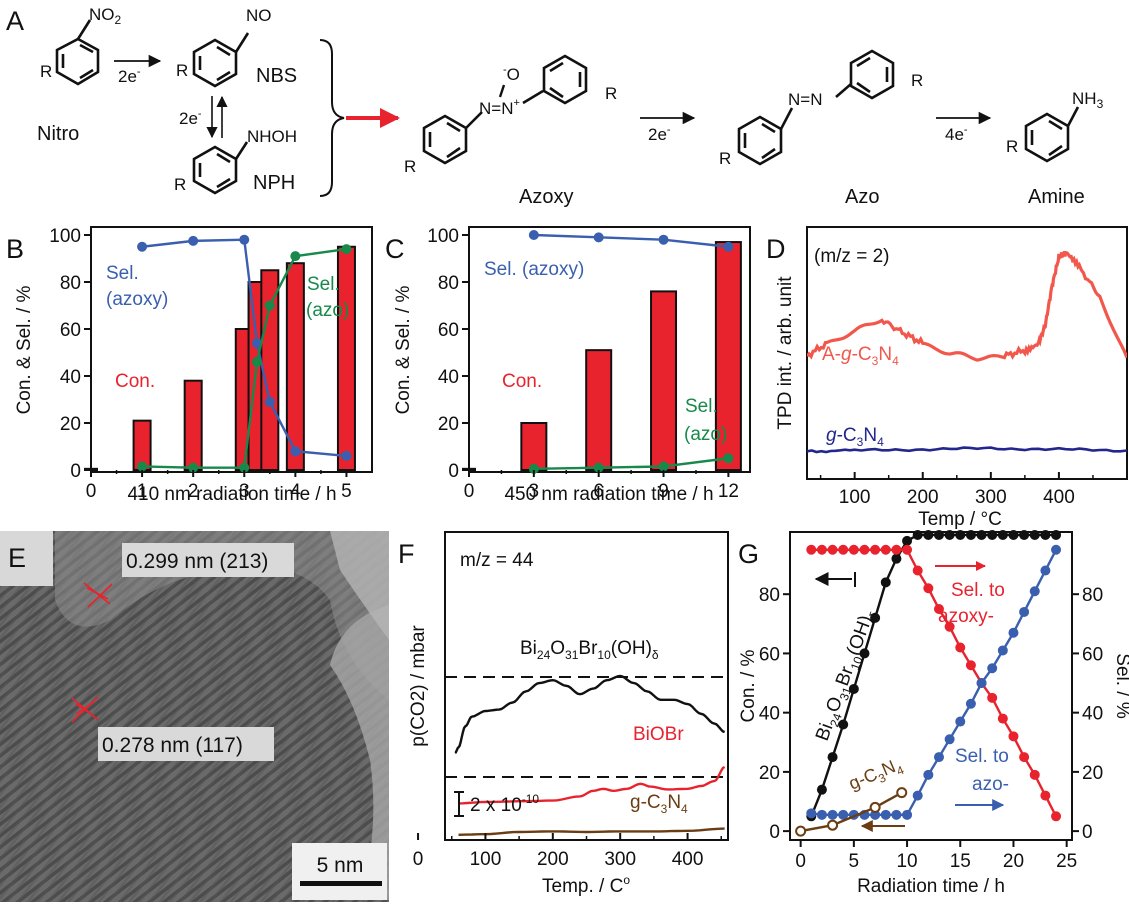 This screenshot has height=905, width=1129. What do you see at coordinates (854, 861) in the screenshot?
I see `x-tick-label: 5` at bounding box center [854, 861].